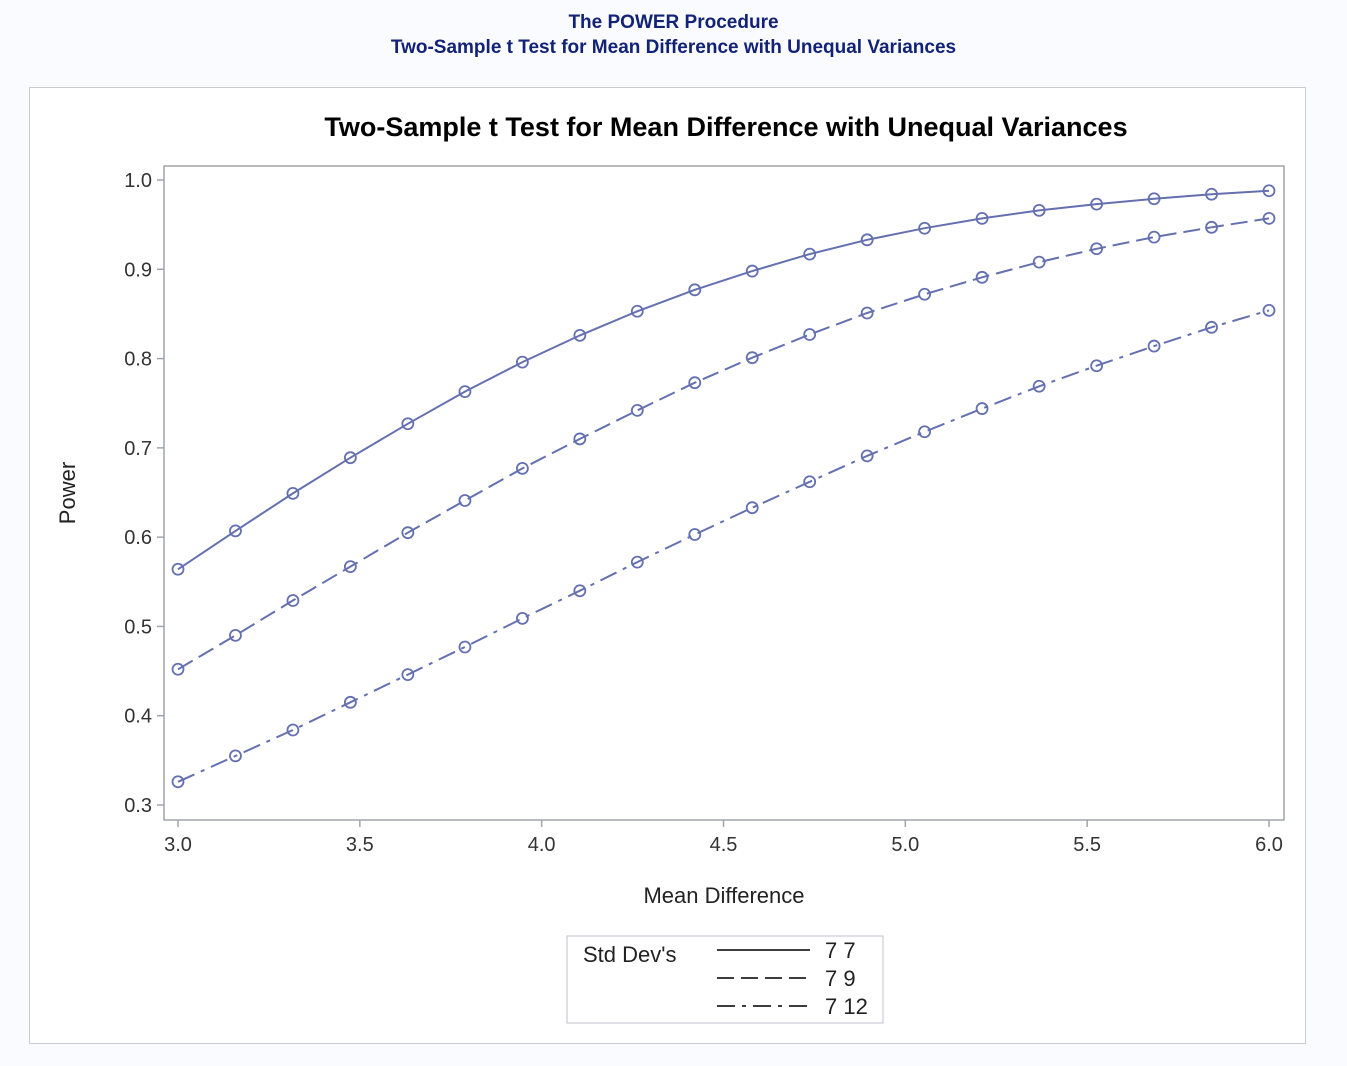 This screenshot has height=1066, width=1347. What do you see at coordinates (1269, 845) in the screenshot?
I see `x-tick-label: 6.0` at bounding box center [1269, 845].